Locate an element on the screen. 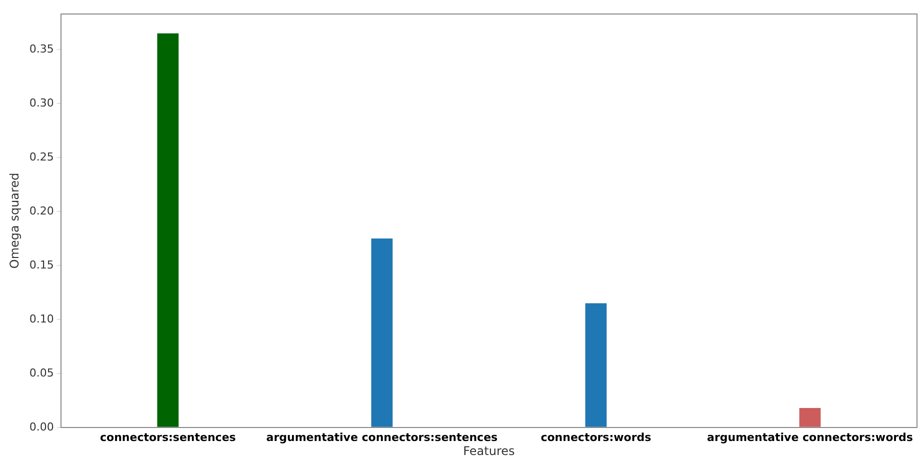 This screenshot has height=459, width=921. x-tick-label: argumentative connectors:sentences is located at coordinates (382, 437).